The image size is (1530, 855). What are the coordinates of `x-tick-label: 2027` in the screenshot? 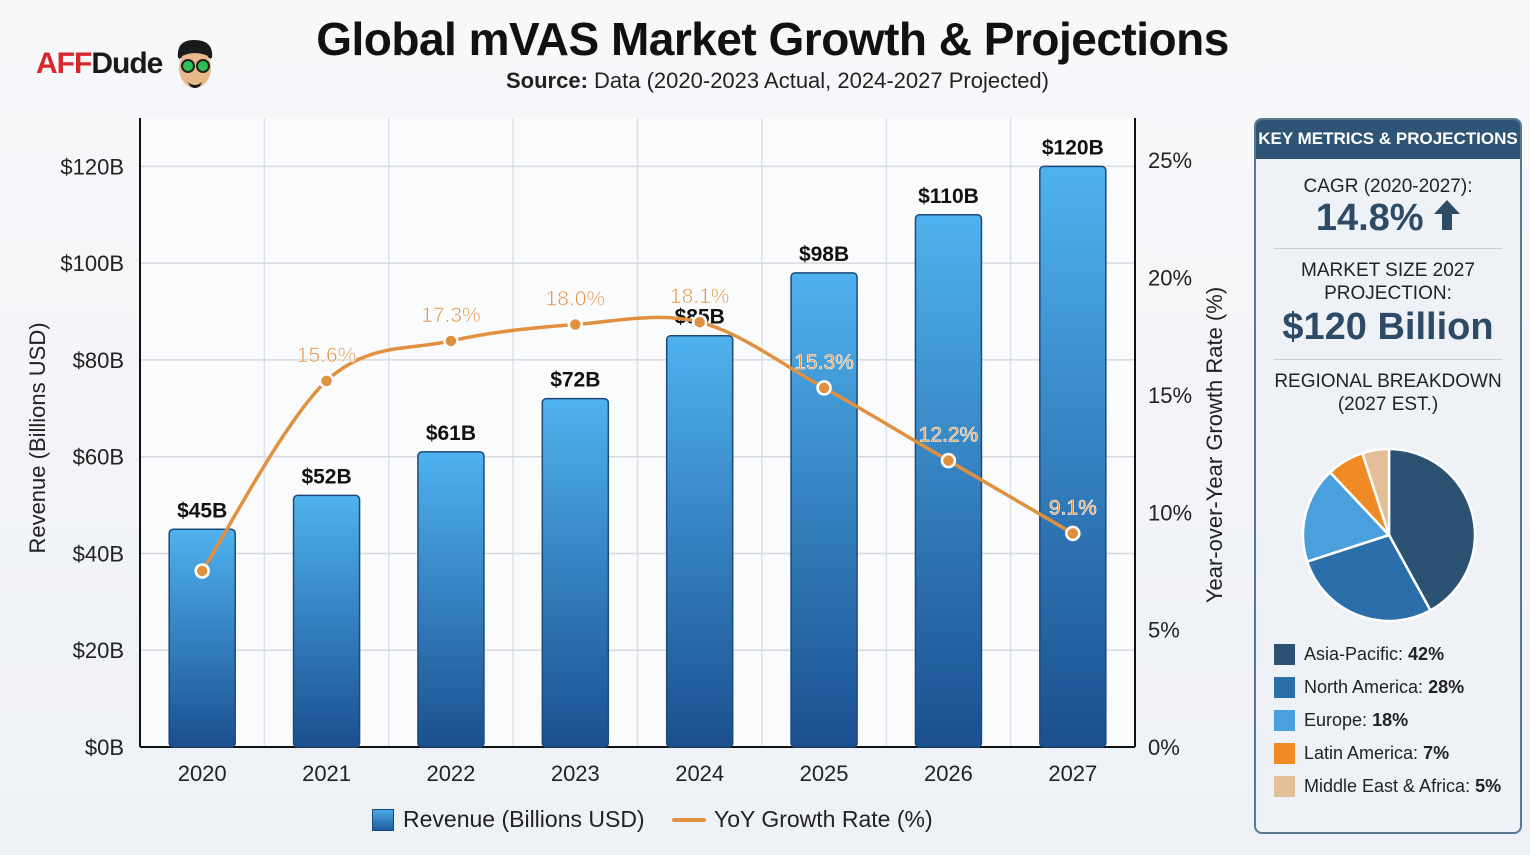 It's located at (1072, 773).